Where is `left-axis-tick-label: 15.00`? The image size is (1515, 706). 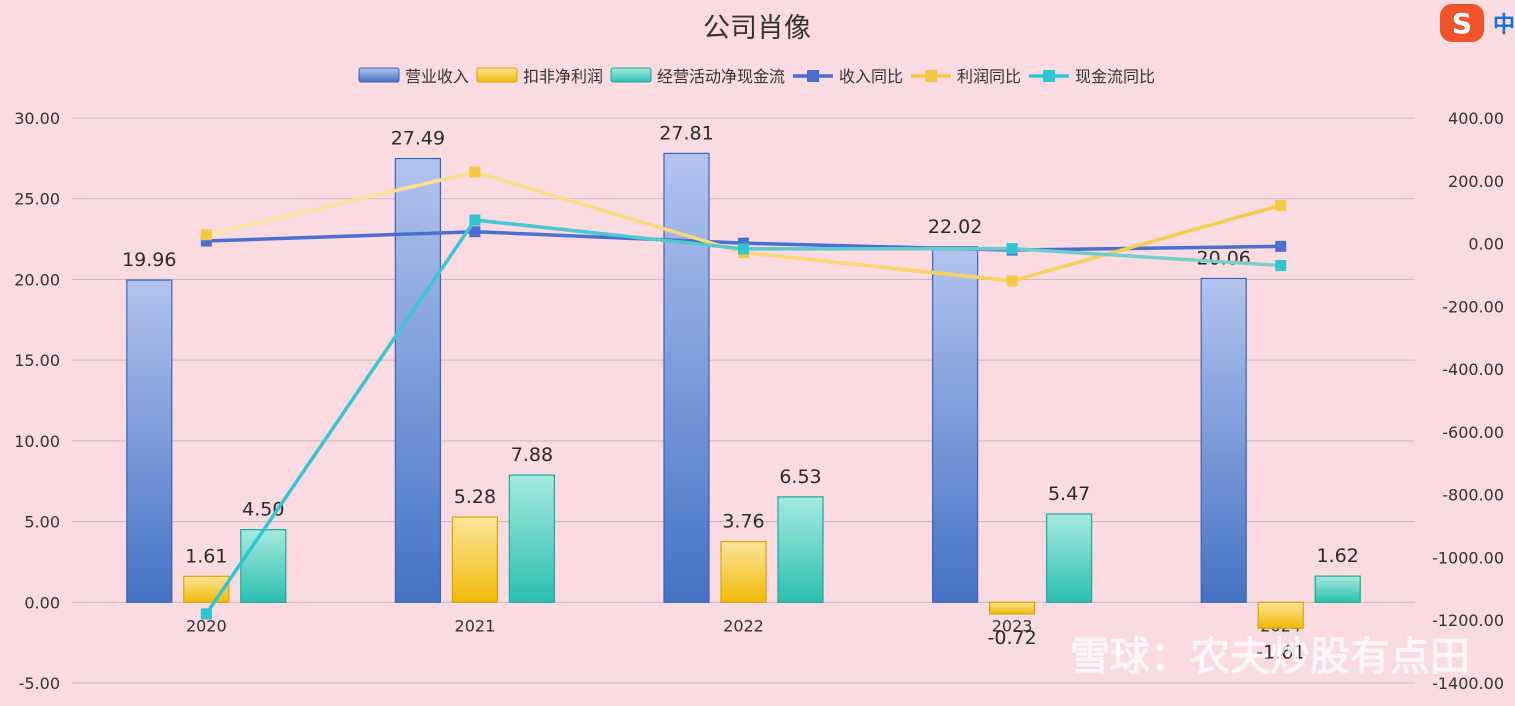 left-axis-tick-label: 15.00 is located at coordinates (37, 360).